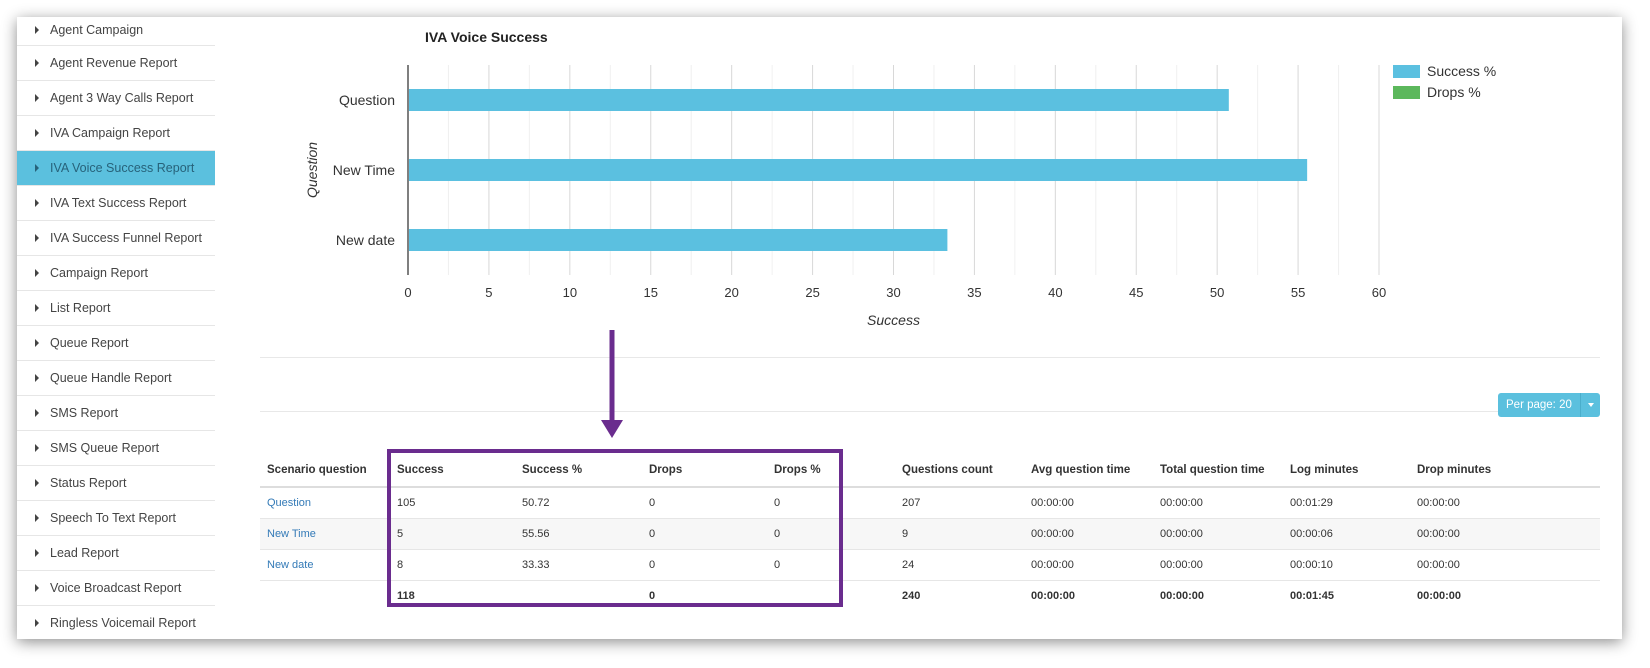 The width and height of the screenshot is (1650, 668). I want to click on sidebar-item: Agent Revenue Report, so click(116, 63).